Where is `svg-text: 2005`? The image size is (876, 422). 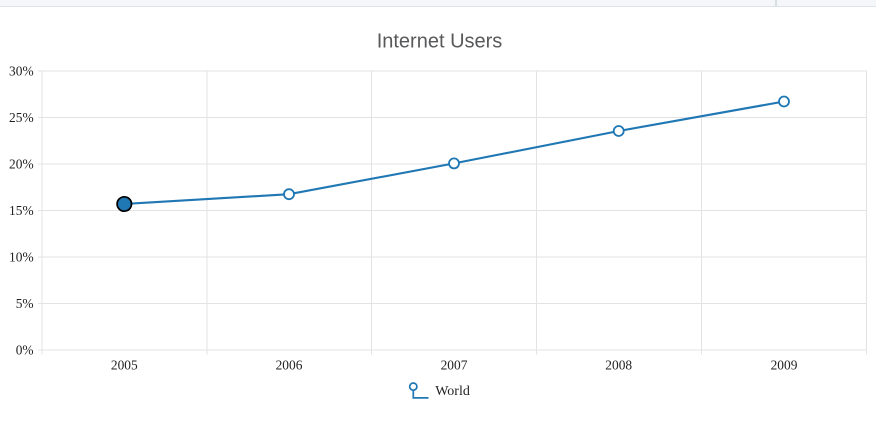 svg-text: 2005 is located at coordinates (124, 365).